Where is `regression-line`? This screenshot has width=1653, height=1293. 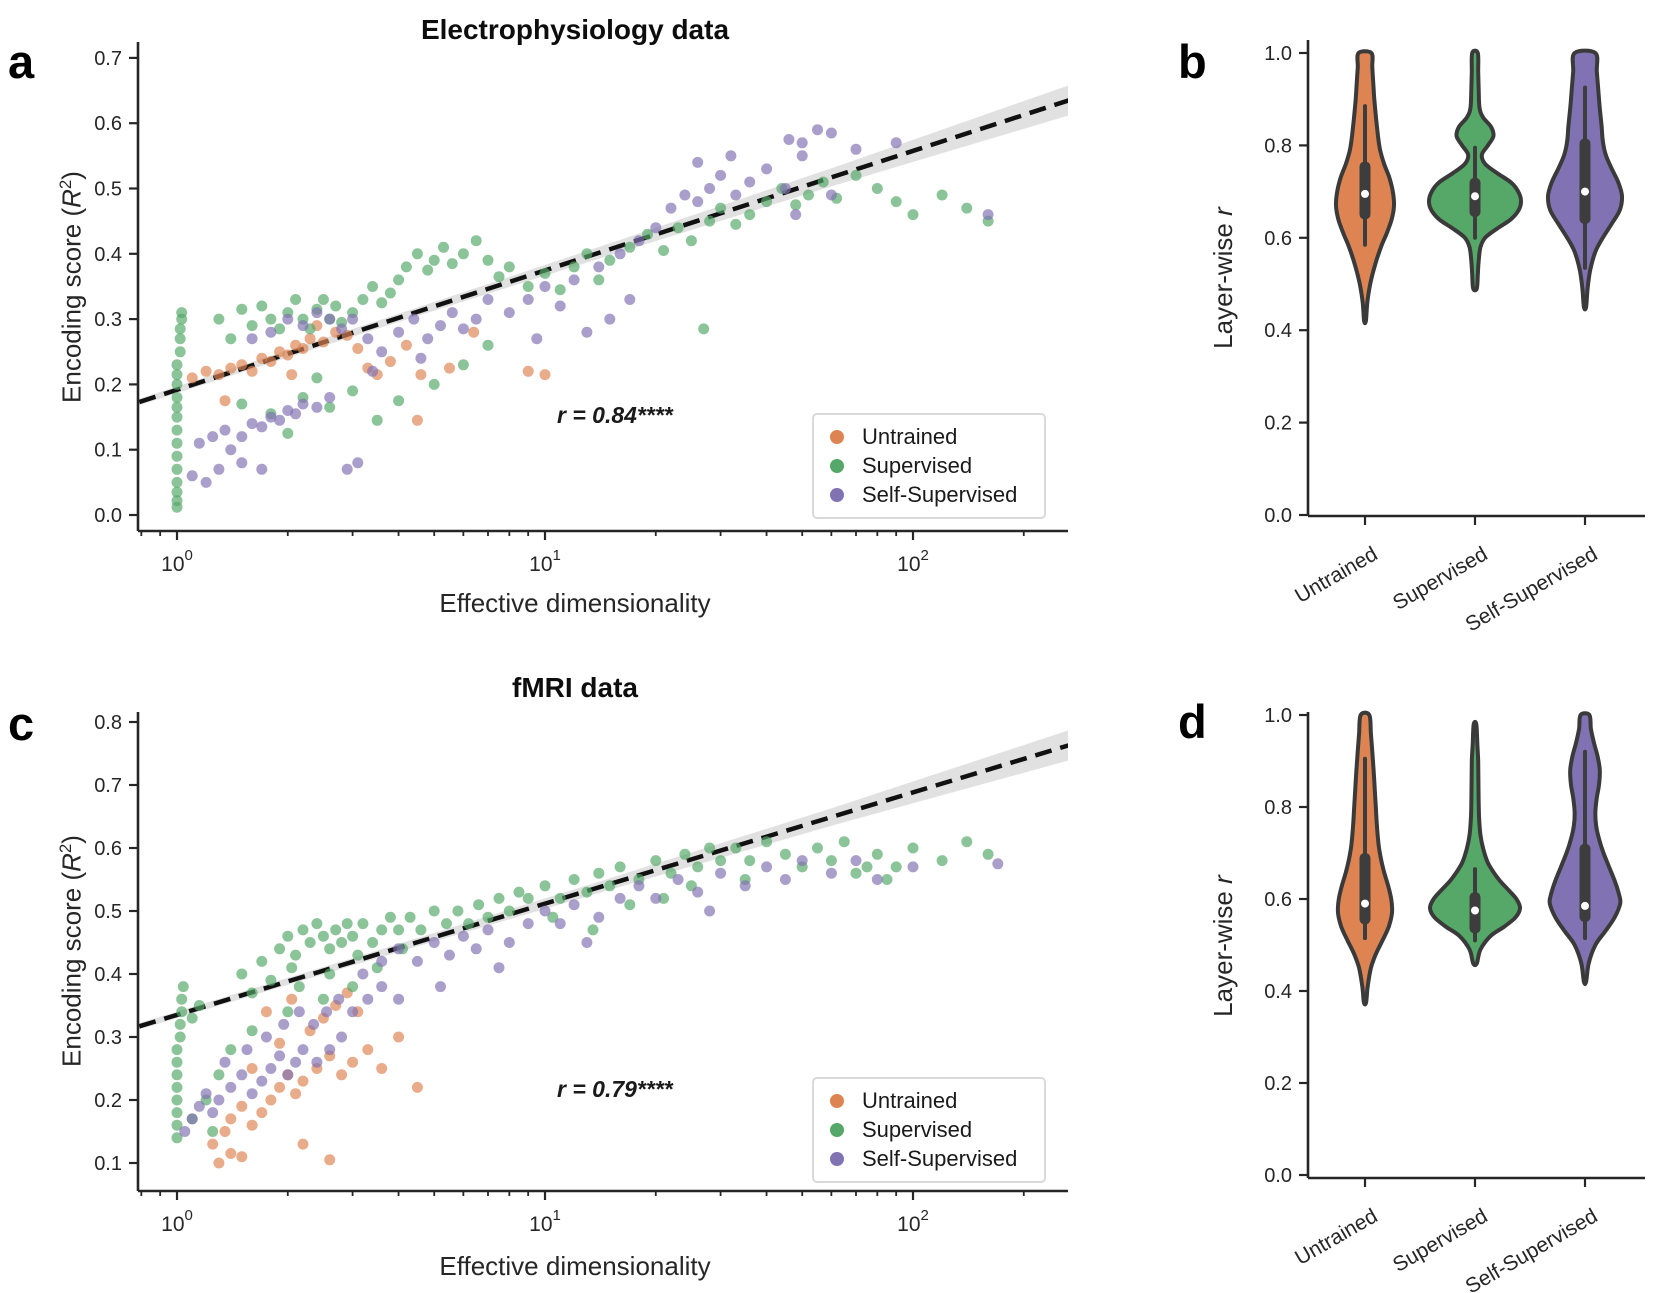 regression-line is located at coordinates (603, 886).